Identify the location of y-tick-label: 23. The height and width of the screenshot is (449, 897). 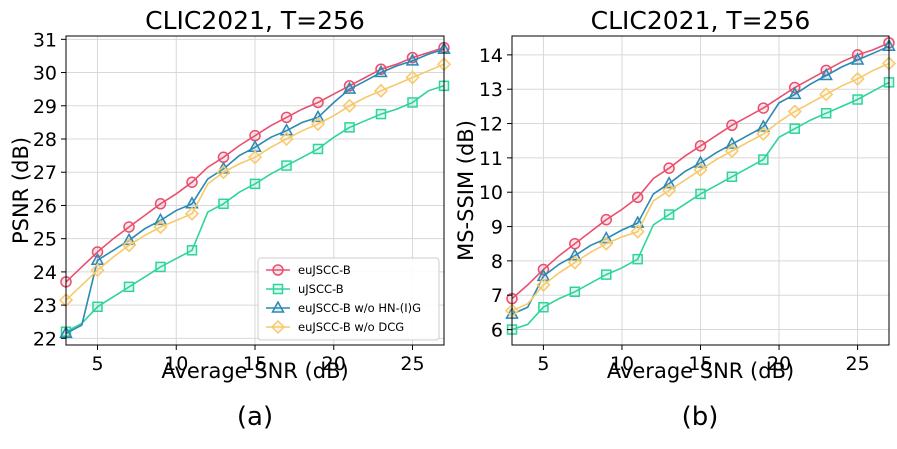
(45, 306).